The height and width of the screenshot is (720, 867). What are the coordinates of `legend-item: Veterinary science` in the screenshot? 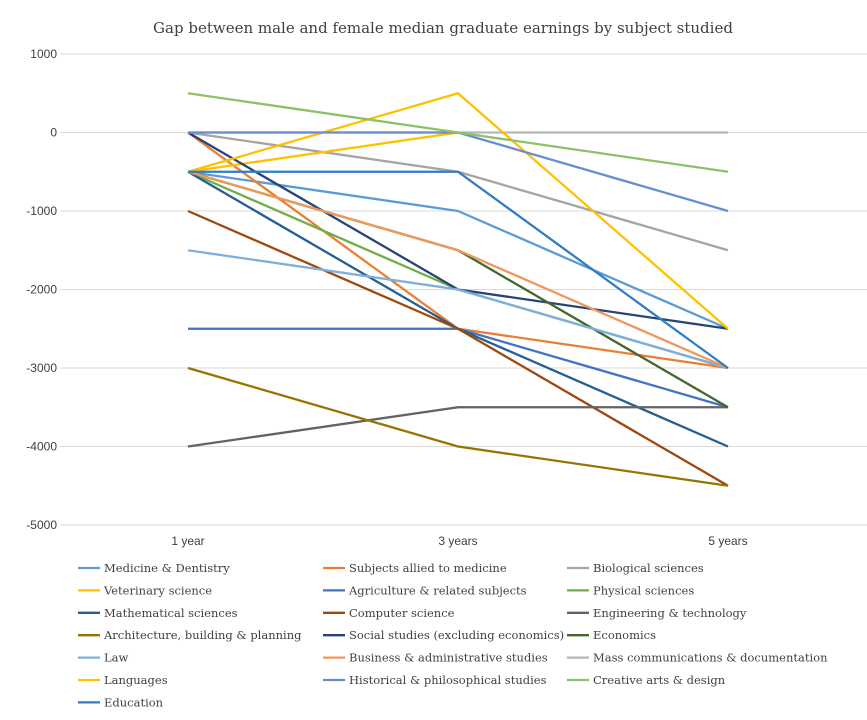 It's located at (145, 590).